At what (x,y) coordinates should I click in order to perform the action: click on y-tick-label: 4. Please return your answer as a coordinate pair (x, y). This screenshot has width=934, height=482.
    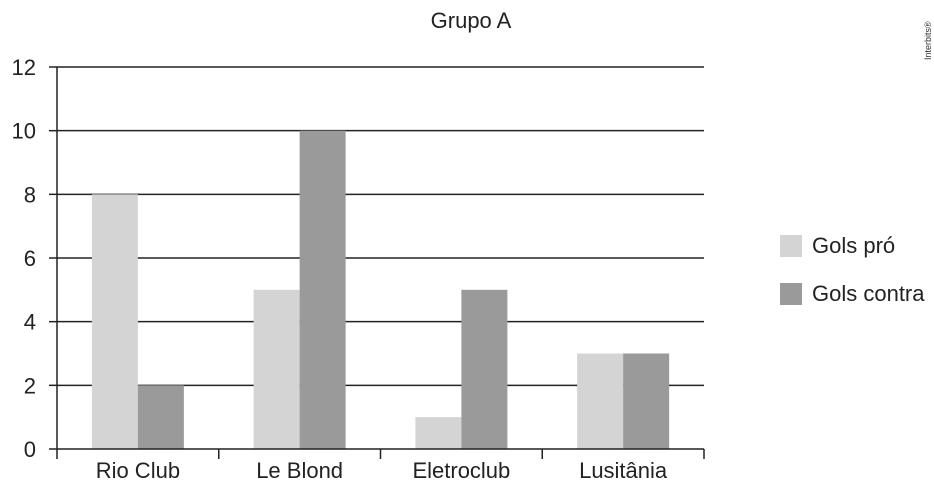
    Looking at the image, I should click on (30, 322).